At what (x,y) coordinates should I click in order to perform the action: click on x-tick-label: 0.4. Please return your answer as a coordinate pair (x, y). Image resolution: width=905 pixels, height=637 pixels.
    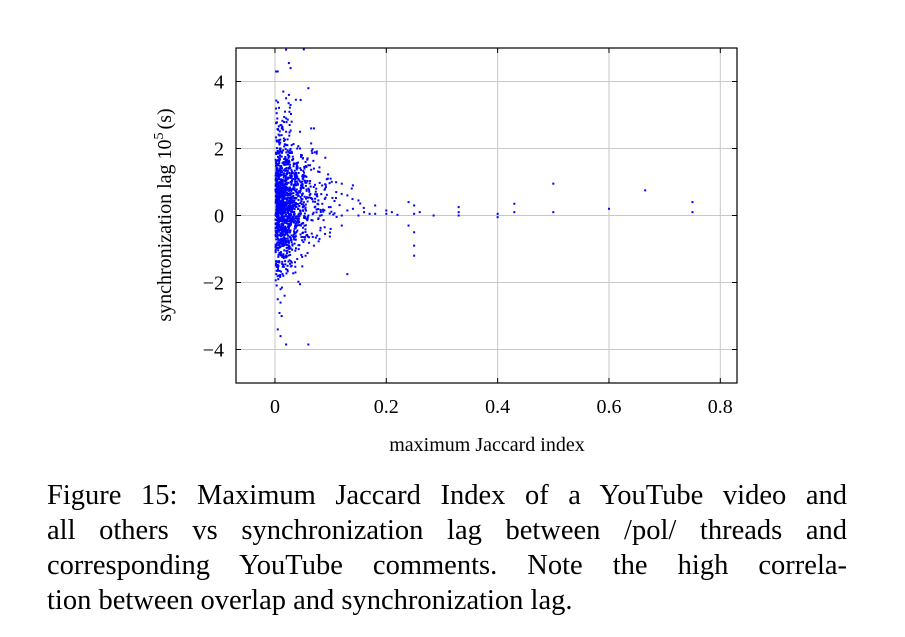
    Looking at the image, I should click on (497, 407).